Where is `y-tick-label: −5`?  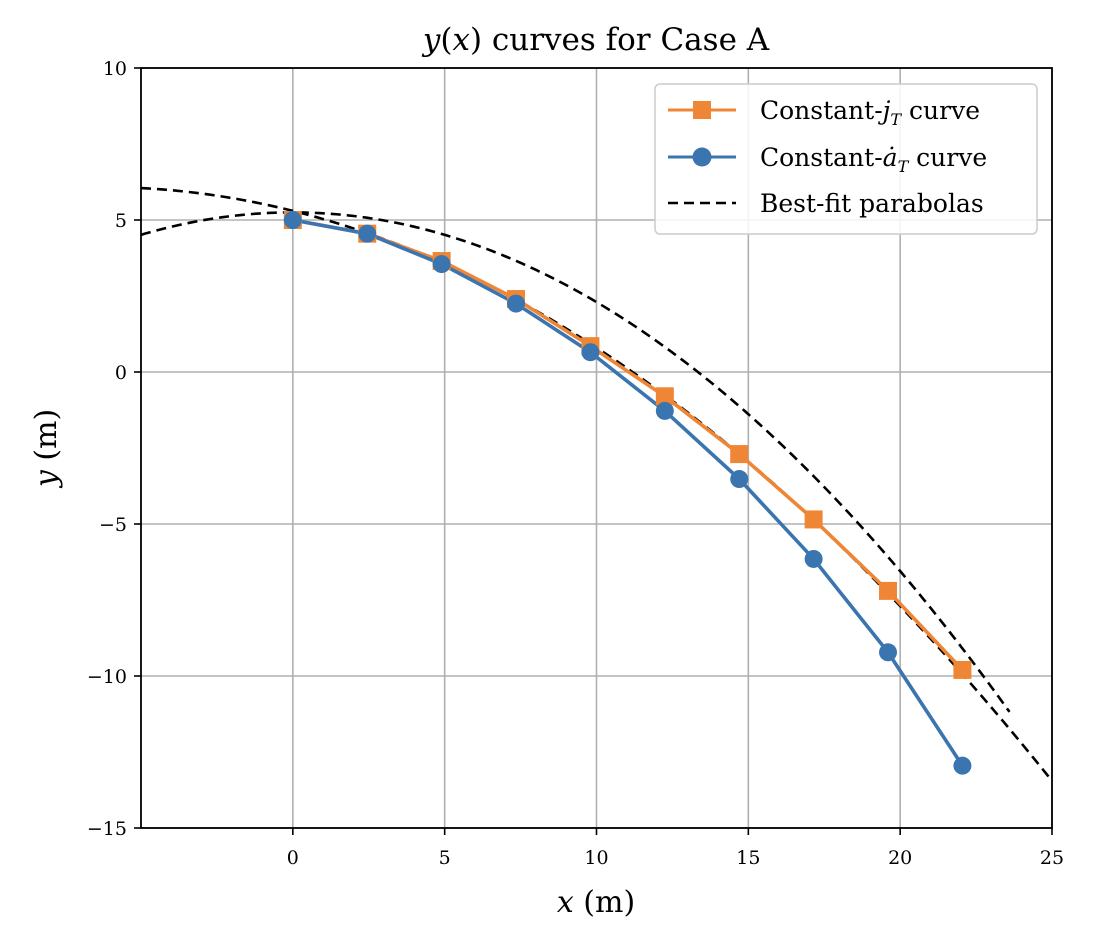 y-tick-label: −5 is located at coordinates (113, 525).